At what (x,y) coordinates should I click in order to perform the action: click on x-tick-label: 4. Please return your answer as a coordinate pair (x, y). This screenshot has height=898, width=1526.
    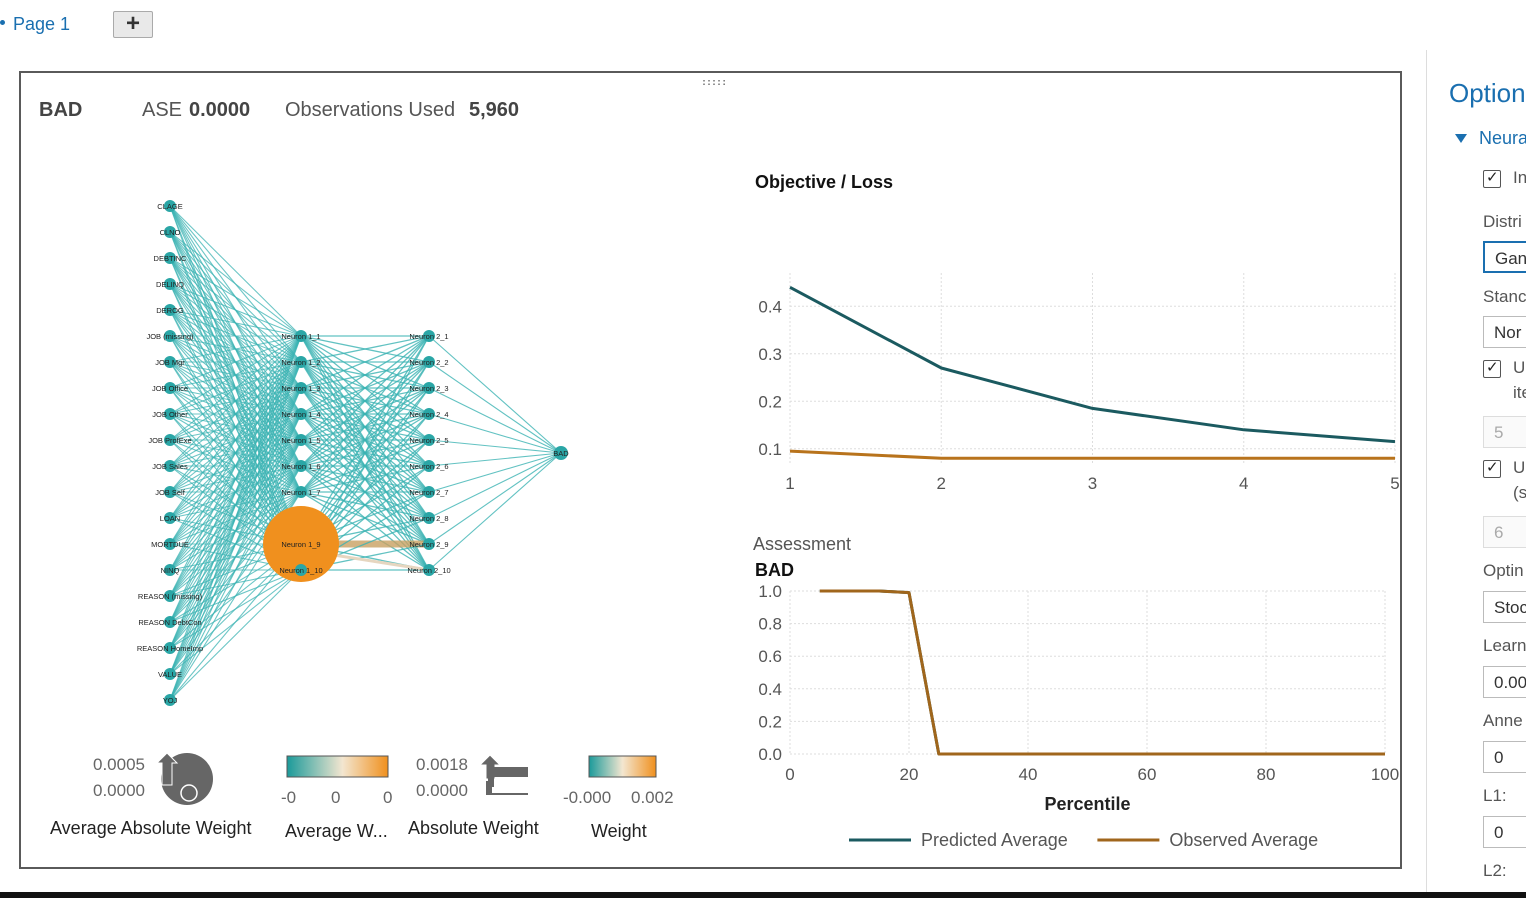
    Looking at the image, I should click on (1243, 483).